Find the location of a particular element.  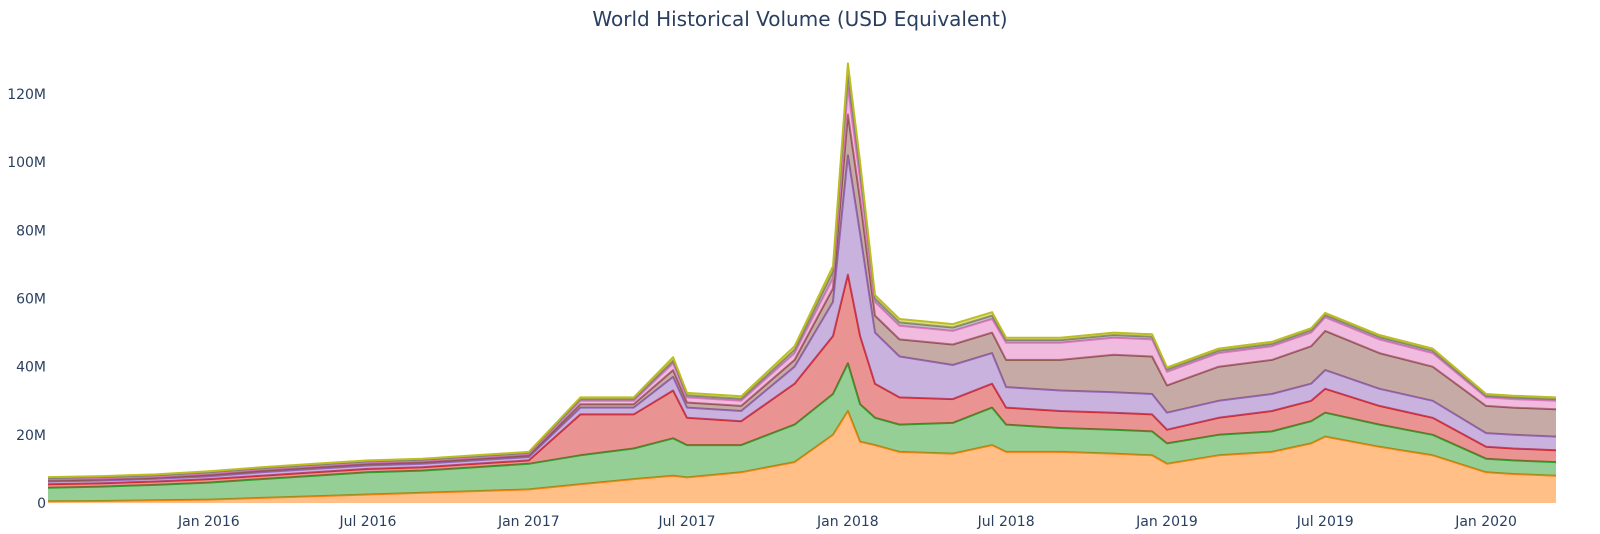

y-tick-label: 80M is located at coordinates (31, 231).